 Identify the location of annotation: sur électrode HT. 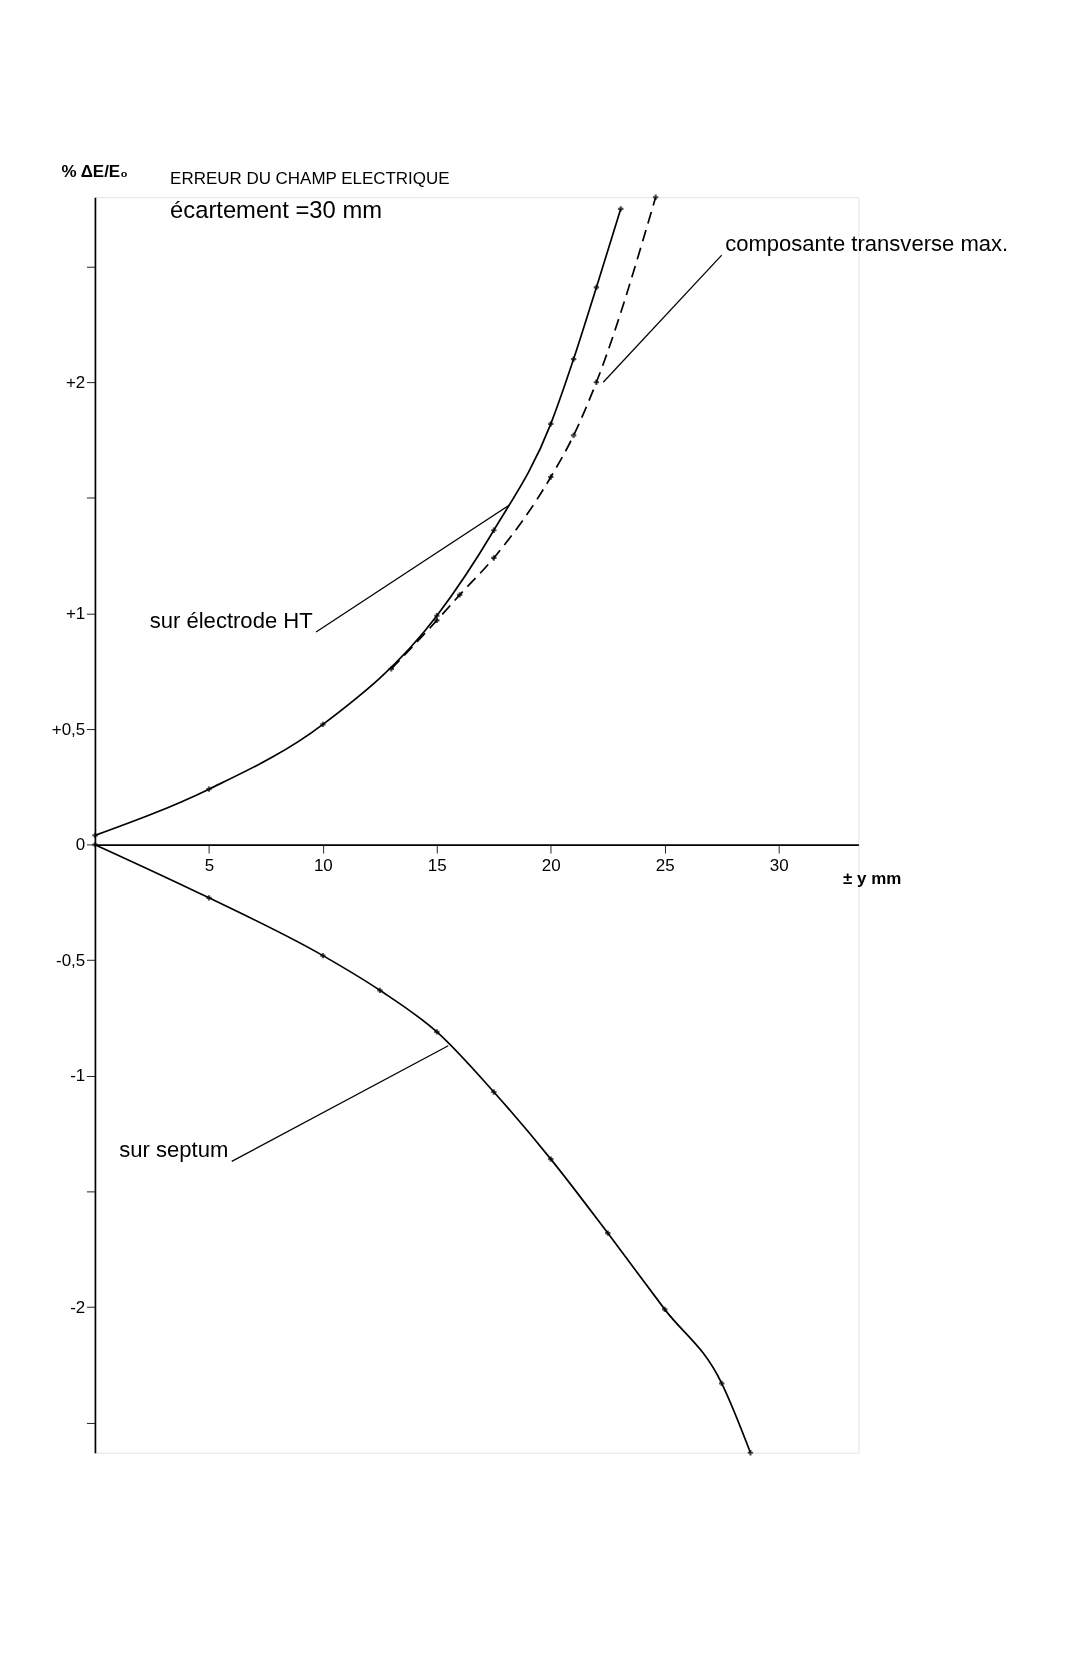
(231, 620).